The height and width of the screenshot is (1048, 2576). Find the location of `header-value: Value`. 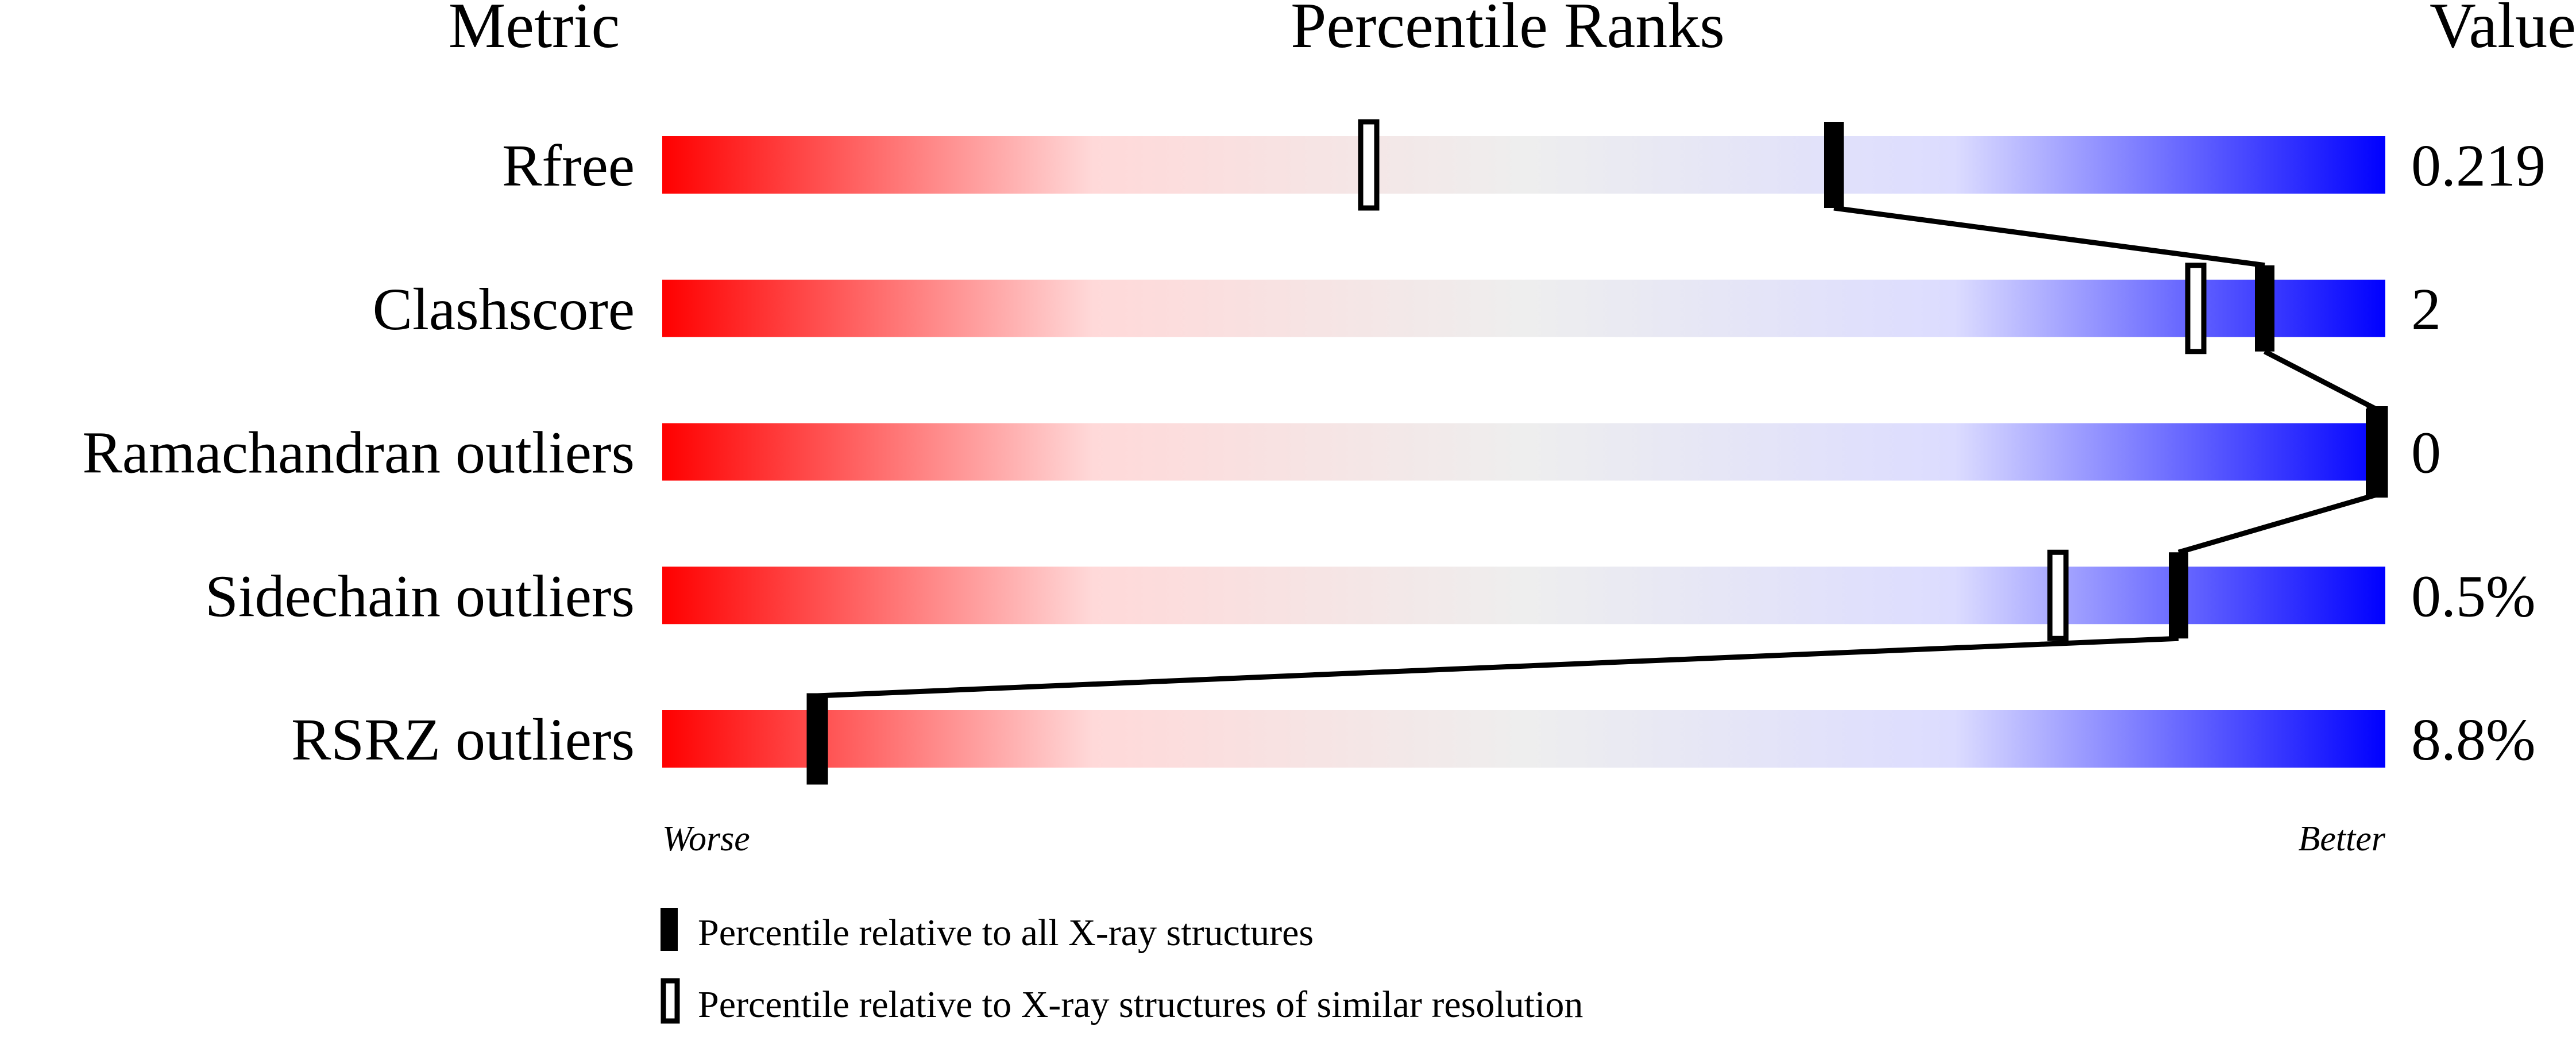

header-value: Value is located at coordinates (2503, 30).